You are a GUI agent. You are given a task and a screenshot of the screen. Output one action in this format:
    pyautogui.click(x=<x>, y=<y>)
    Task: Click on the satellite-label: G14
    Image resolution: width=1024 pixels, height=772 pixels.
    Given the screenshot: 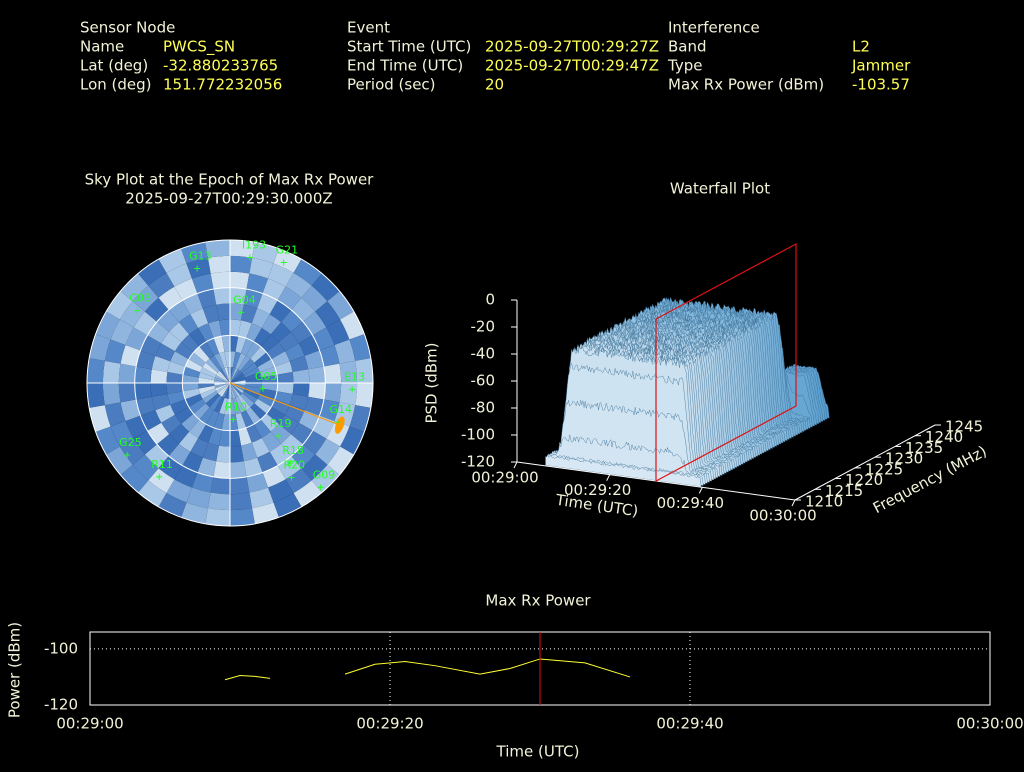 What is the action you would take?
    pyautogui.click(x=341, y=409)
    